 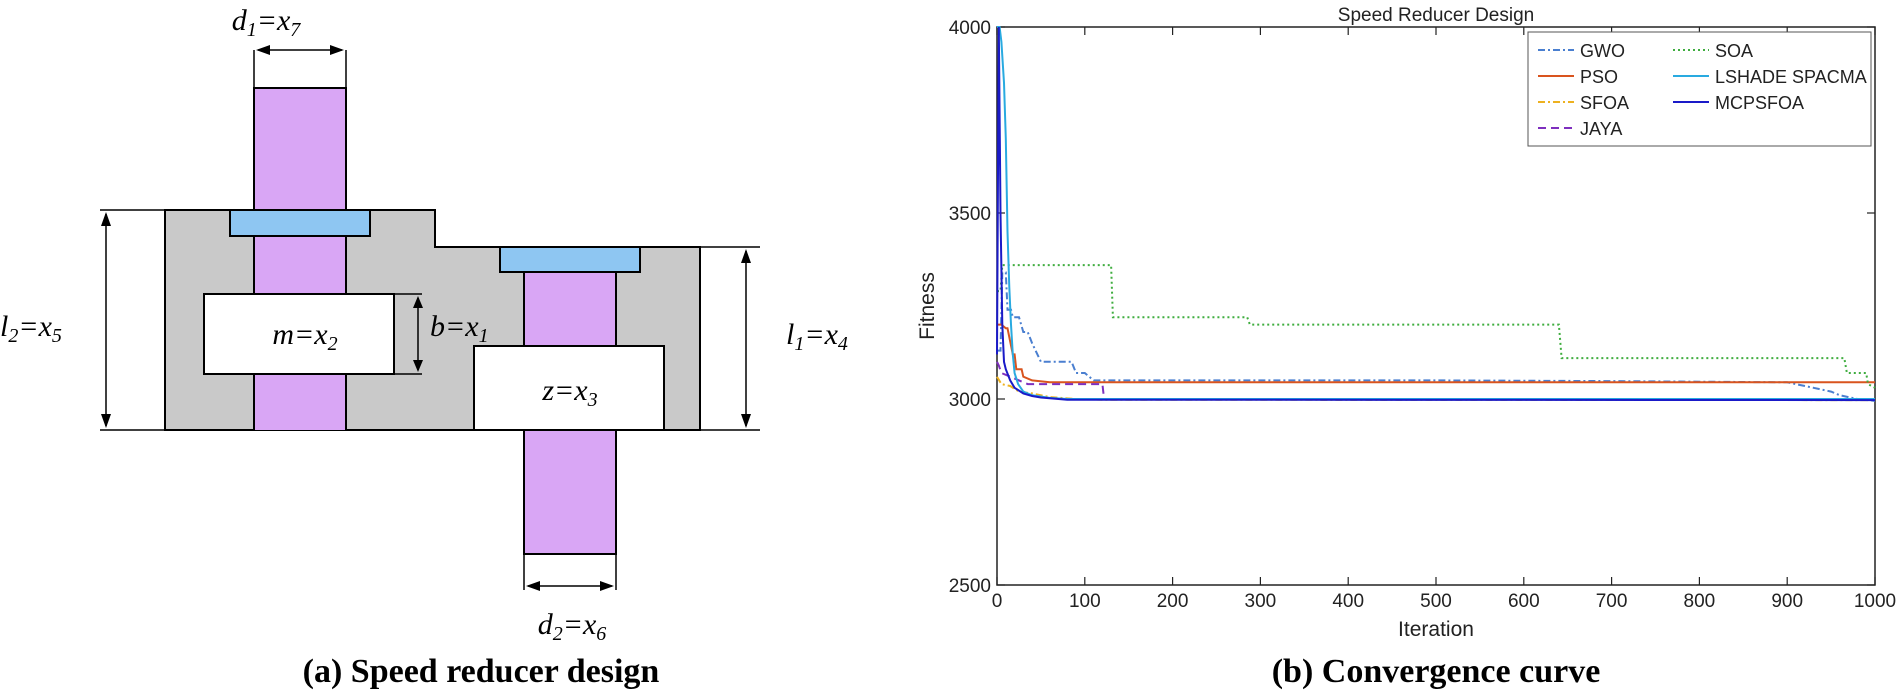 What do you see at coordinates (817, 336) in the screenshot?
I see `label-l1: l1=x4` at bounding box center [817, 336].